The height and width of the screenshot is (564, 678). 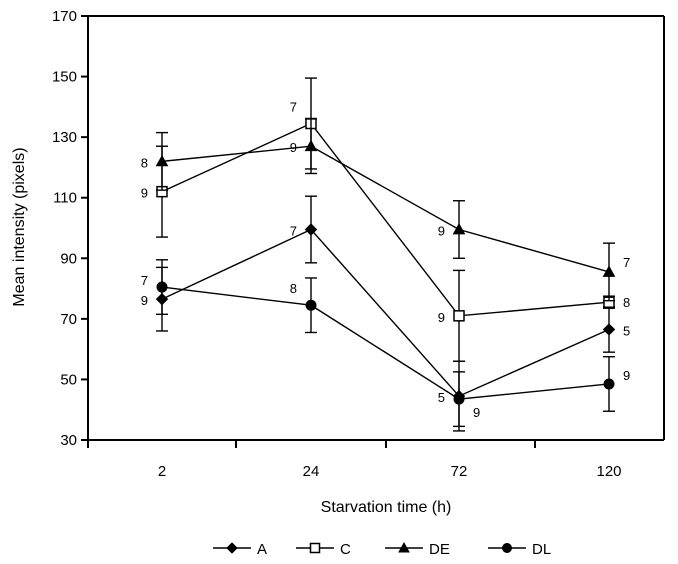 I want to click on y-tick-label: 30, so click(x=68, y=440).